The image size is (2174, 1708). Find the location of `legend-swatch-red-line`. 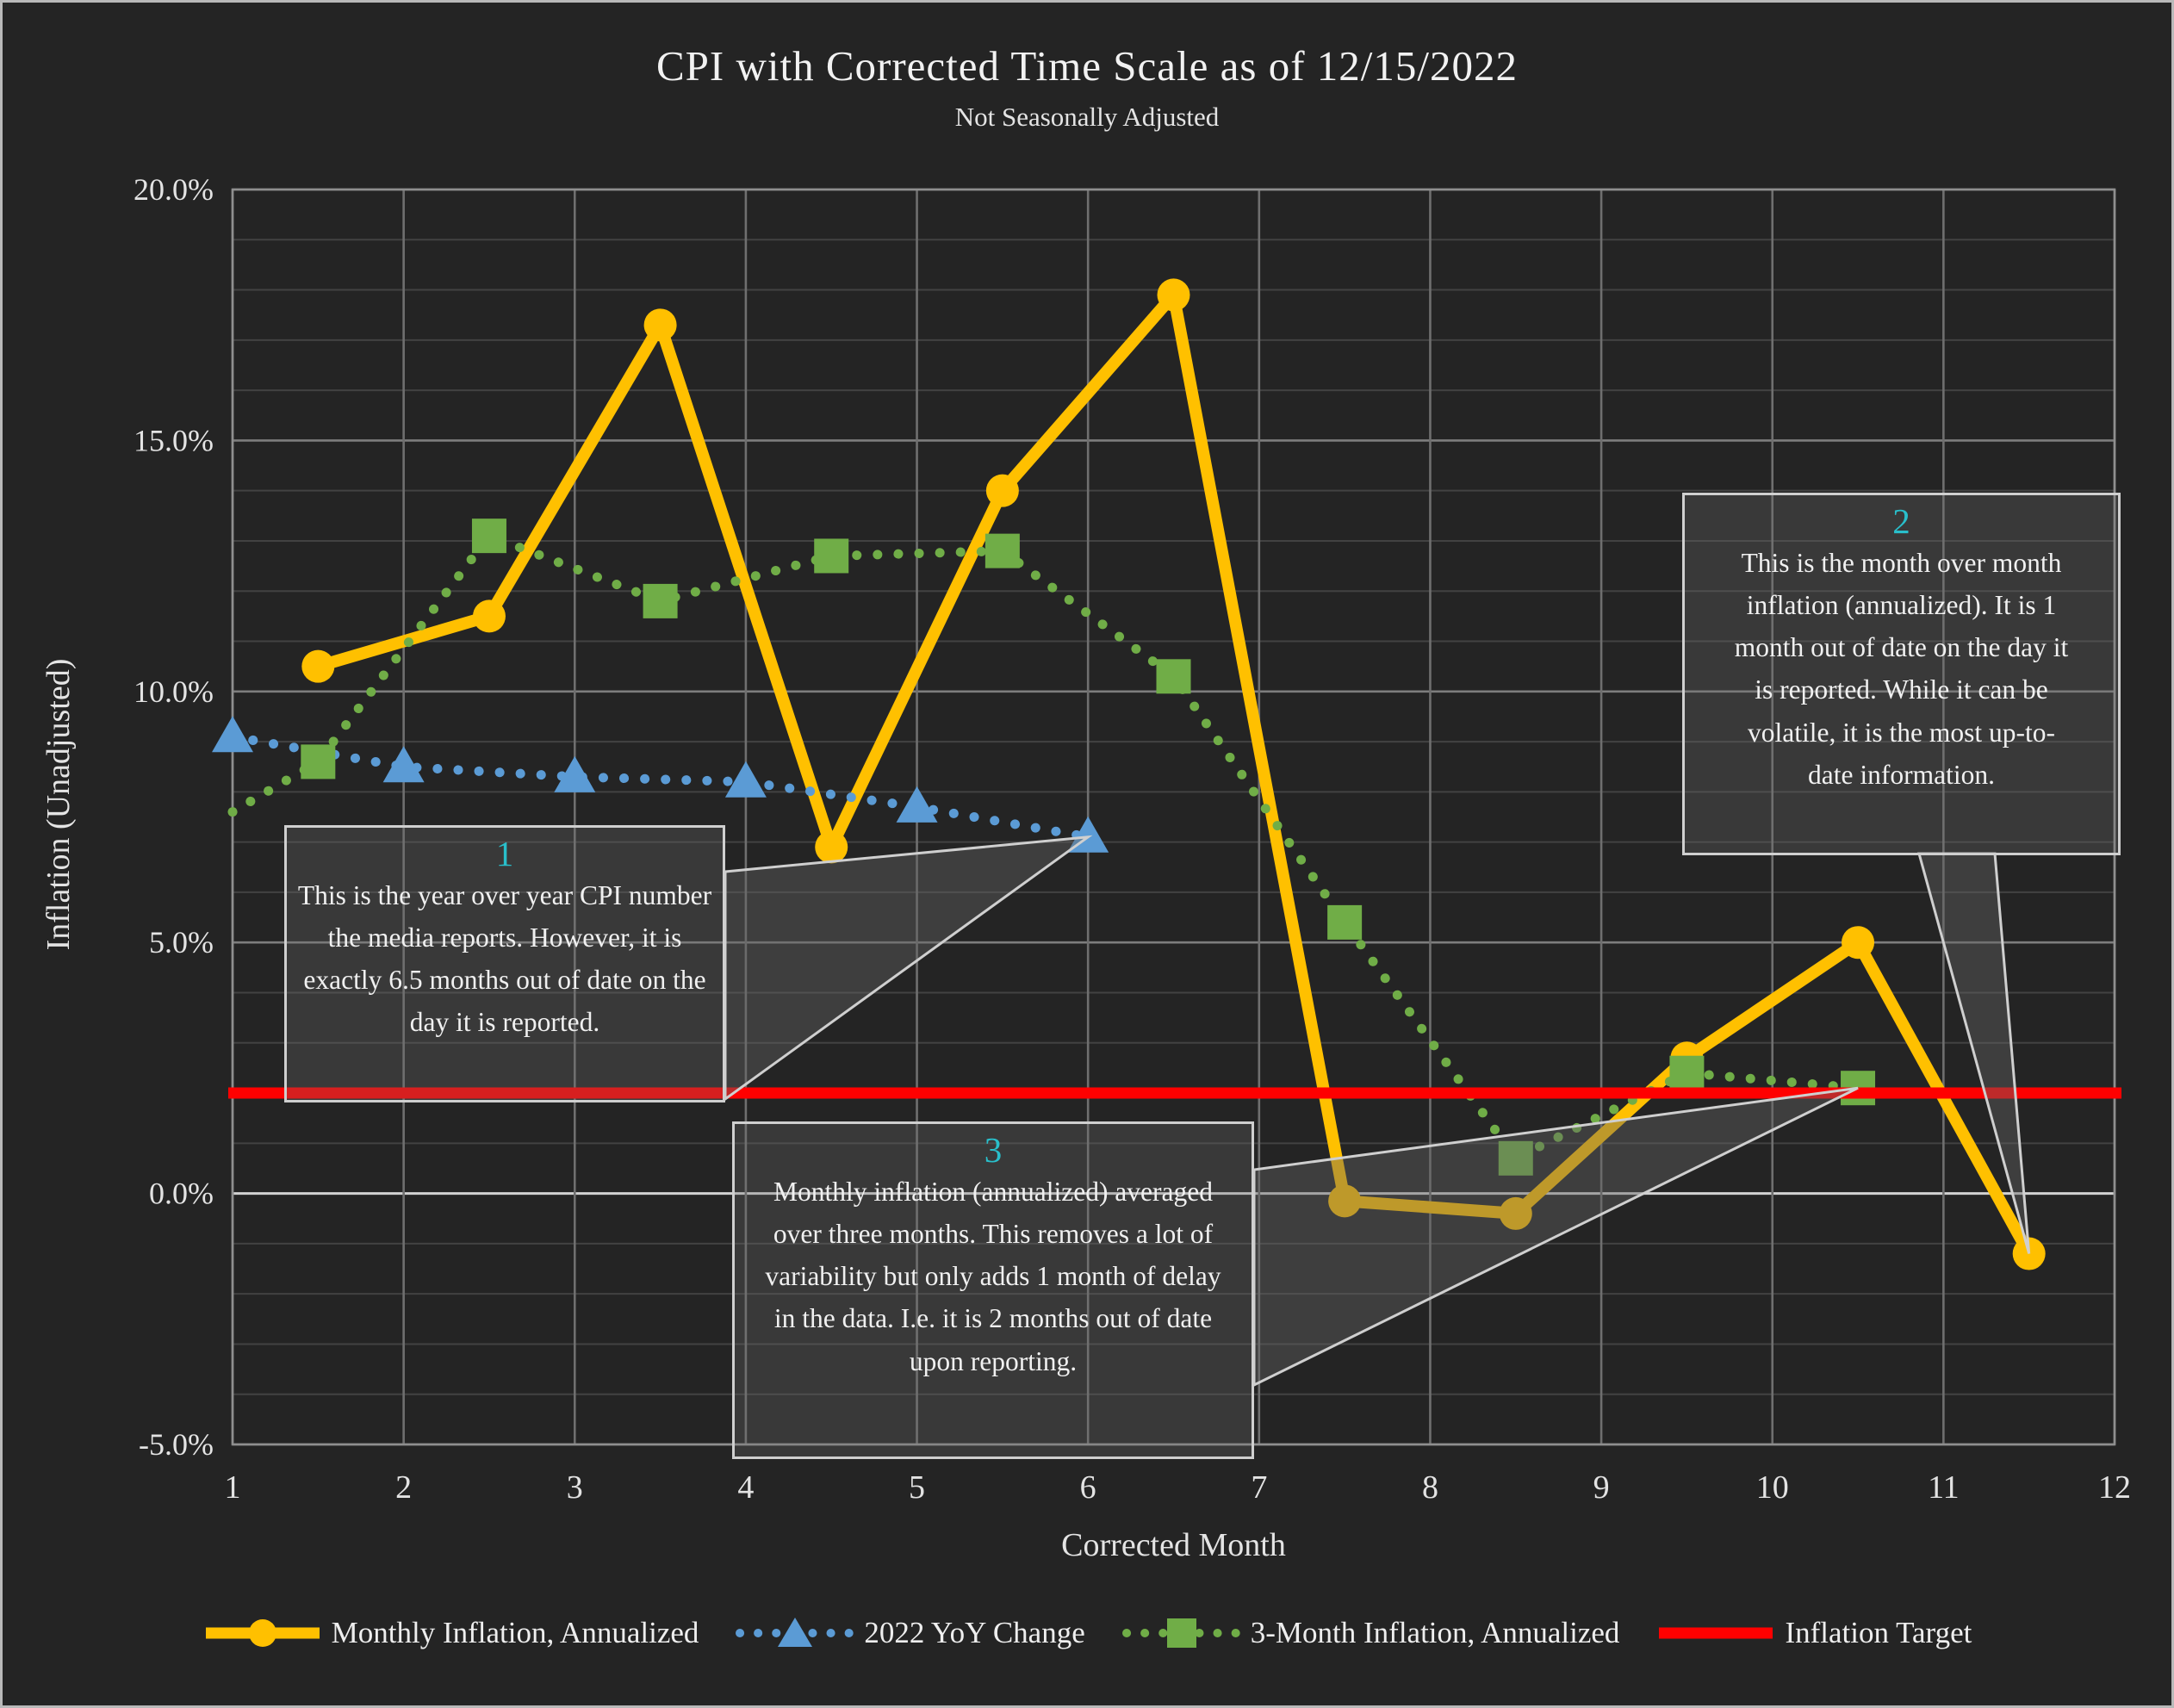

legend-swatch-red-line is located at coordinates (1716, 1633).